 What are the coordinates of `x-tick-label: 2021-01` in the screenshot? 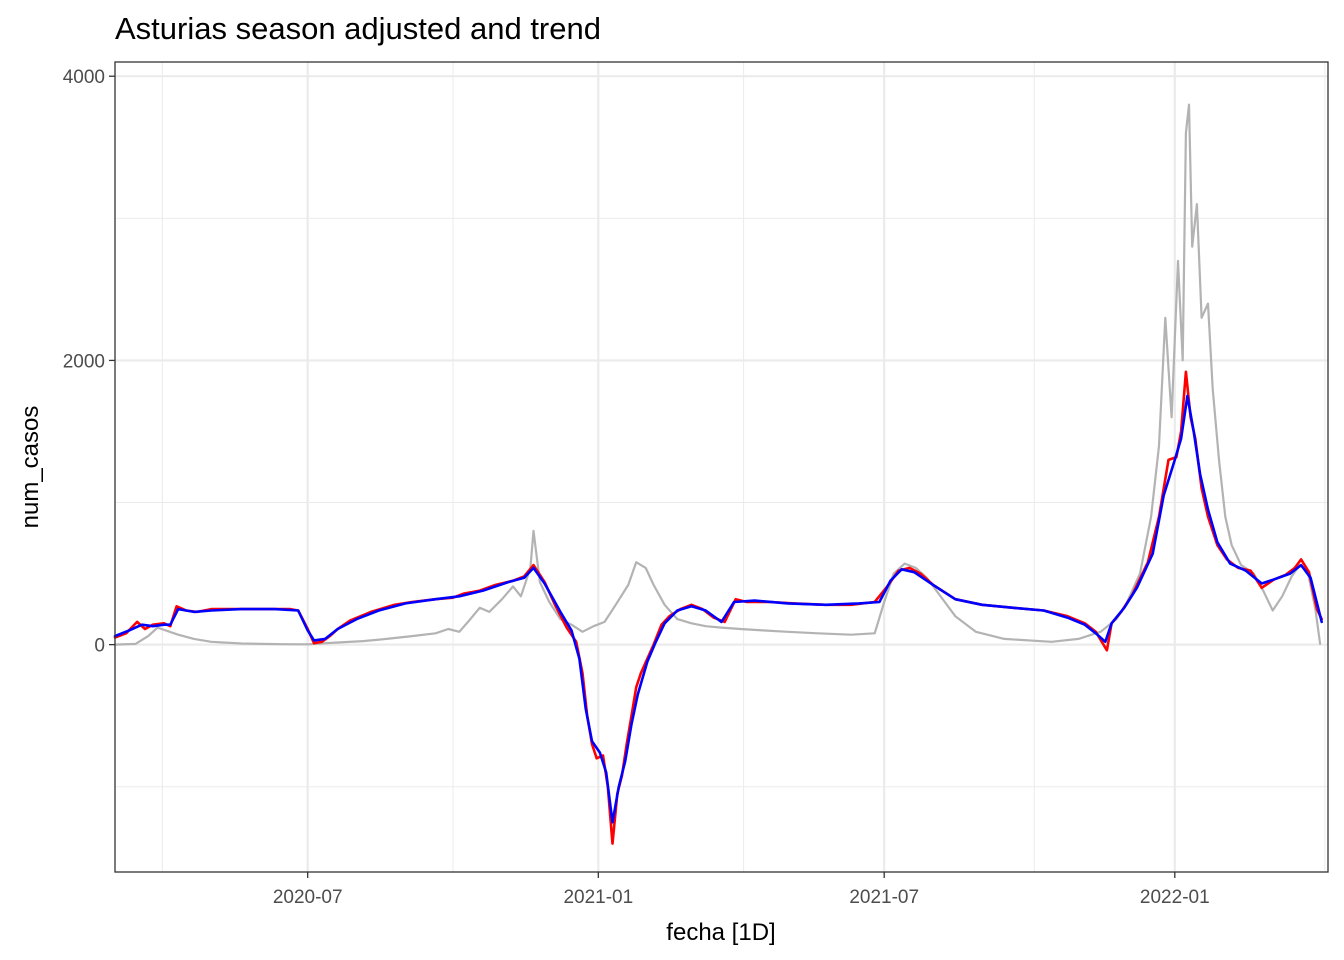 It's located at (598, 897).